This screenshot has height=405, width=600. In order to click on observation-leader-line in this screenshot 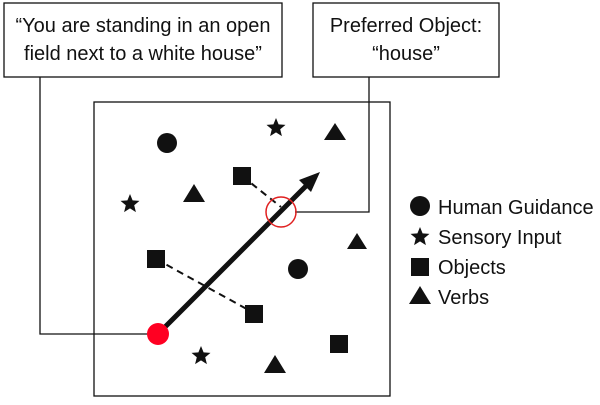, I will do `click(98, 206)`.